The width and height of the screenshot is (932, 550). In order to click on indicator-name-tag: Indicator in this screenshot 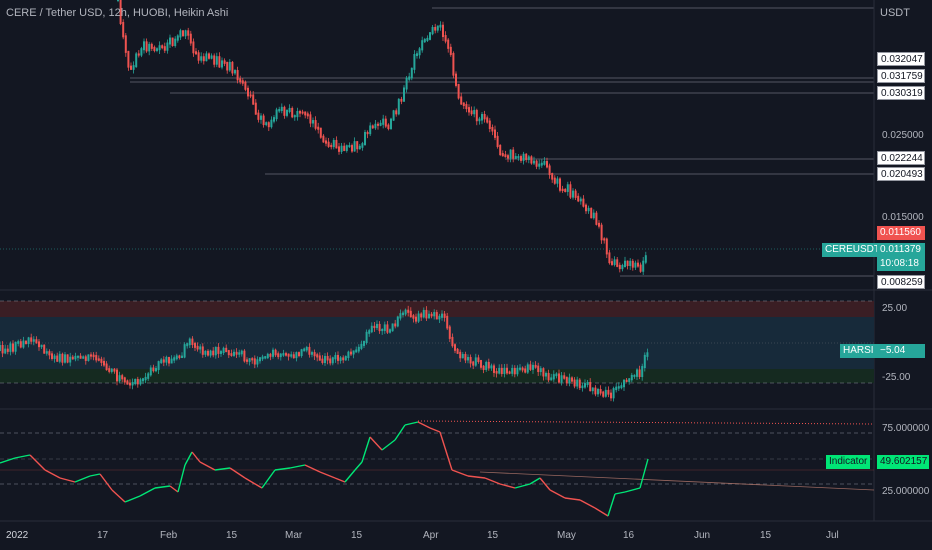, I will do `click(848, 462)`.